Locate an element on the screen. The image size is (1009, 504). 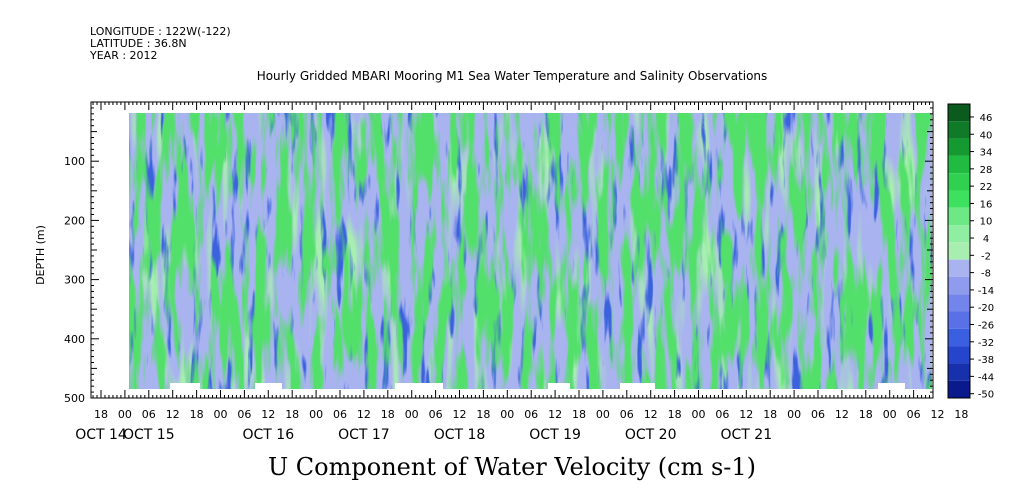
colorbar-label: 46 is located at coordinates (986, 118).